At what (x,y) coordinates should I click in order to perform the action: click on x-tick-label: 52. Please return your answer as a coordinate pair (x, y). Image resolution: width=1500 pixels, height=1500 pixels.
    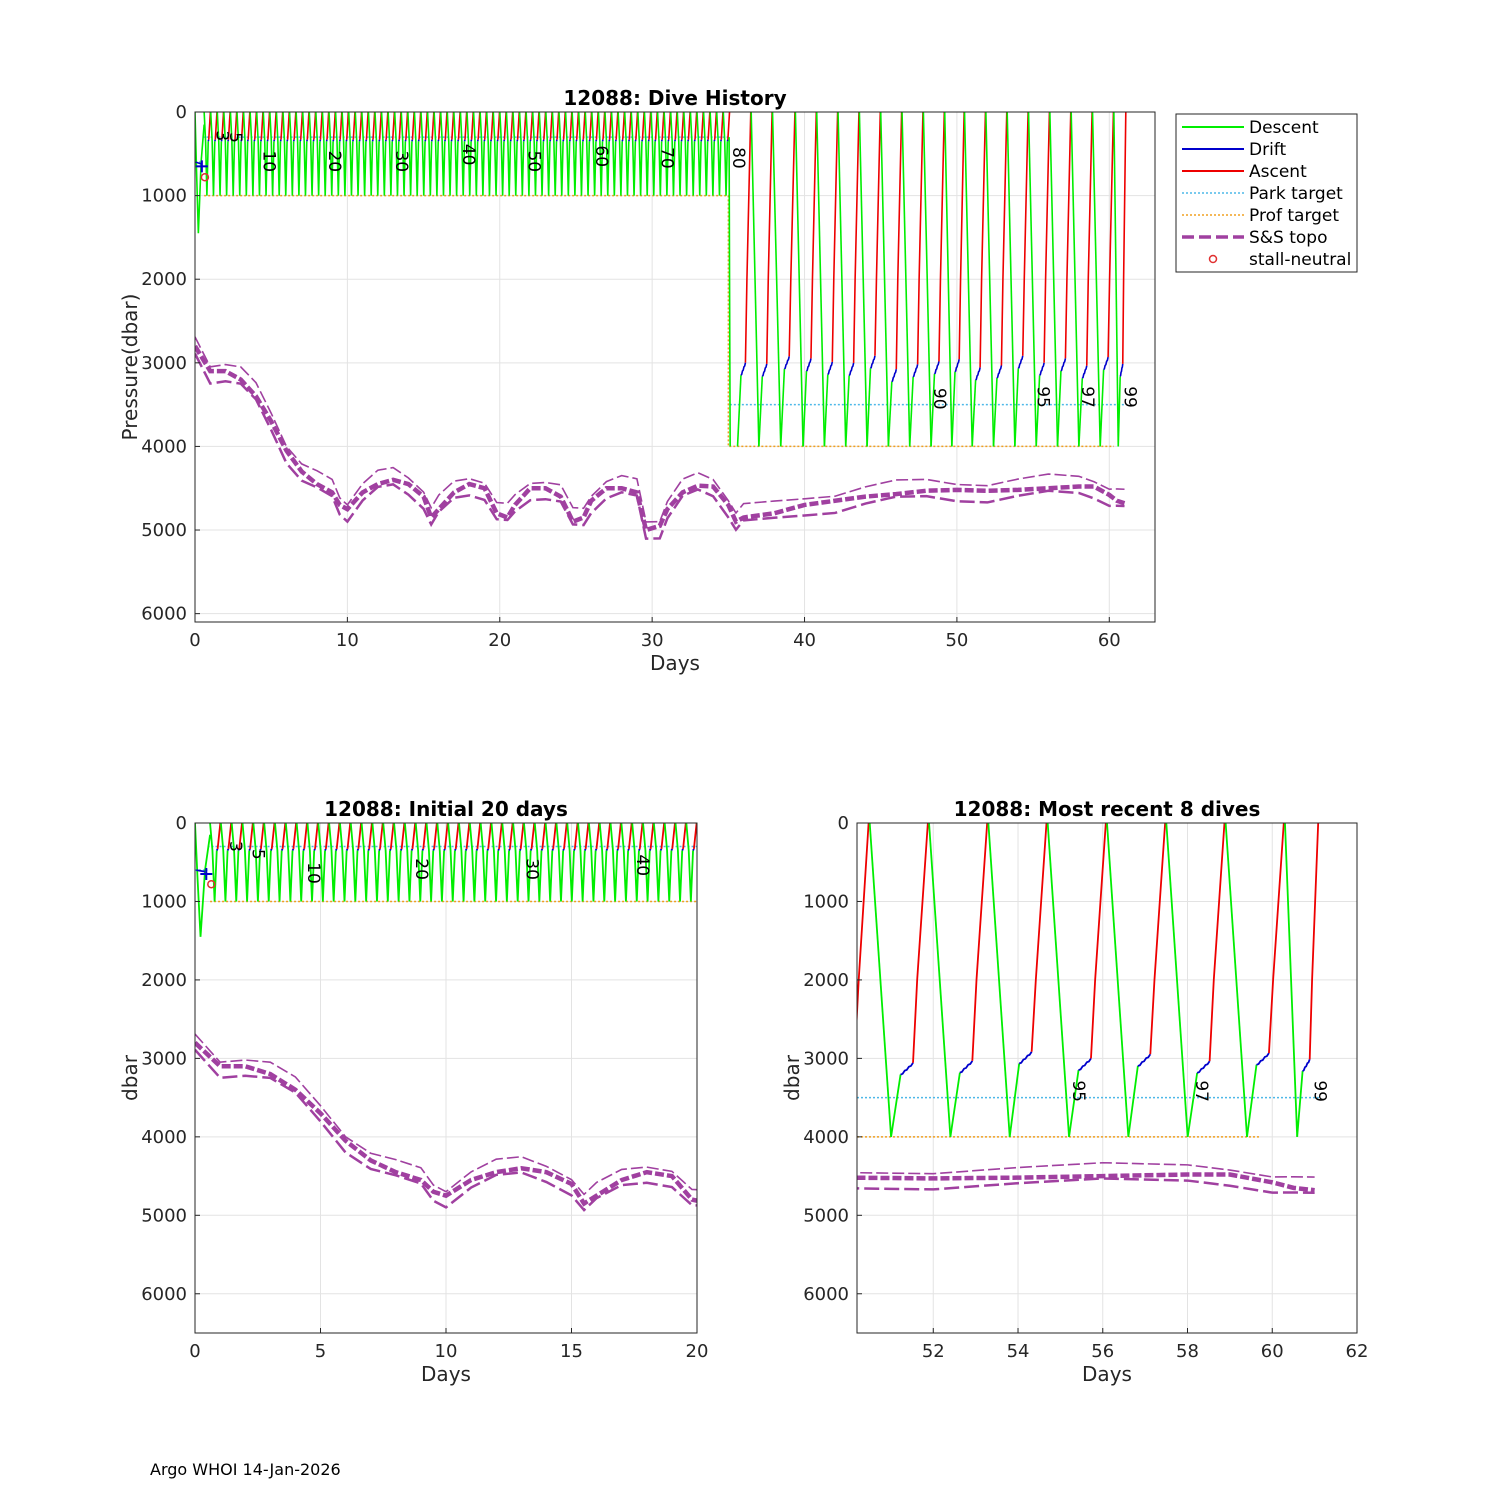
    Looking at the image, I should click on (933, 1351).